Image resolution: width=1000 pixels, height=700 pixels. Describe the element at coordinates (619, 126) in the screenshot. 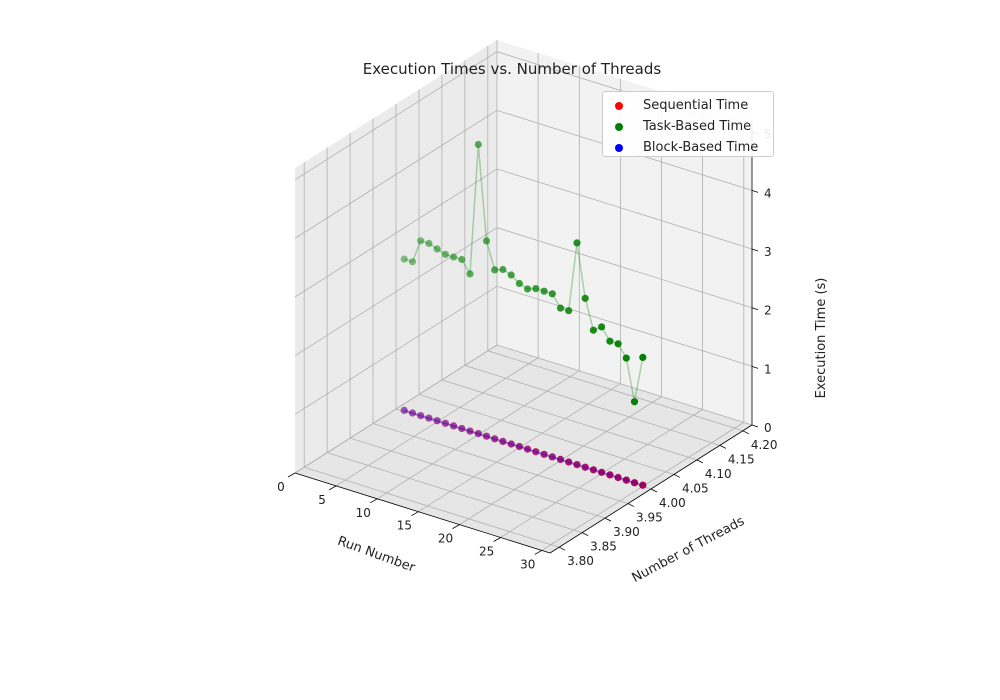

I see `legend-marker-task` at that location.